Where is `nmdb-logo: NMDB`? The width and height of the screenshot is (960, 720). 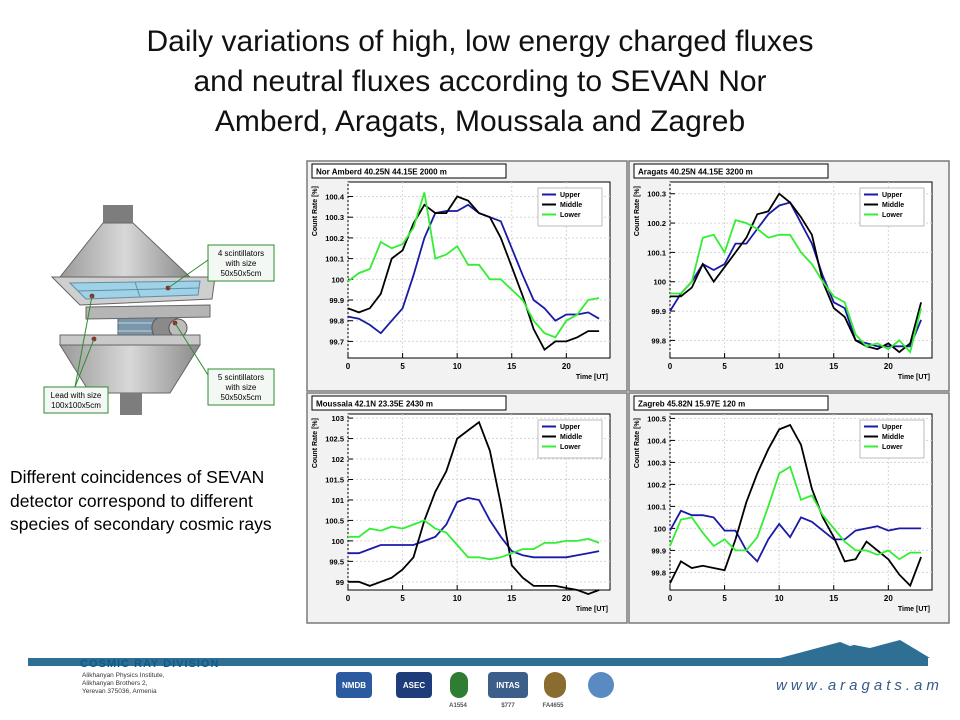 nmdb-logo: NMDB is located at coordinates (354, 685).